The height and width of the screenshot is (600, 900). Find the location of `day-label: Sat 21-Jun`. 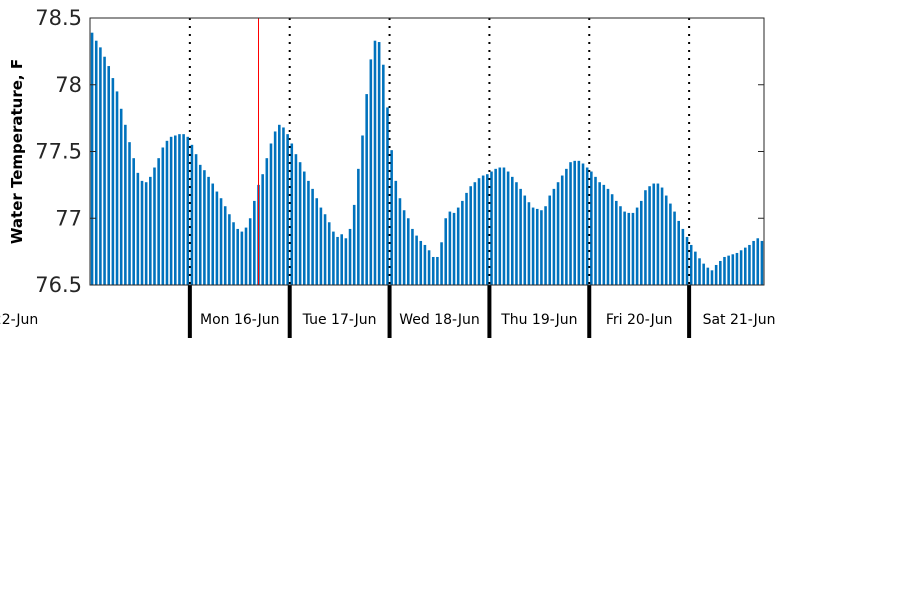

day-label: Sat 21-Jun is located at coordinates (739, 320).